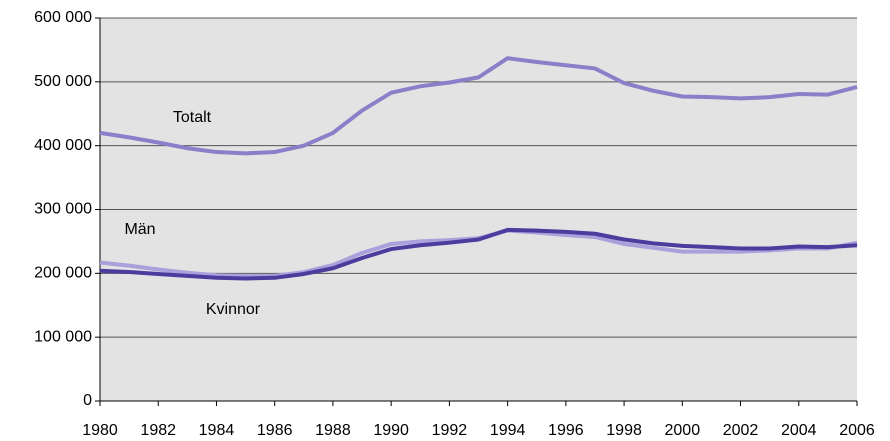 This screenshot has width=890, height=441. I want to click on y-tick-label: 400 000, so click(63, 145).